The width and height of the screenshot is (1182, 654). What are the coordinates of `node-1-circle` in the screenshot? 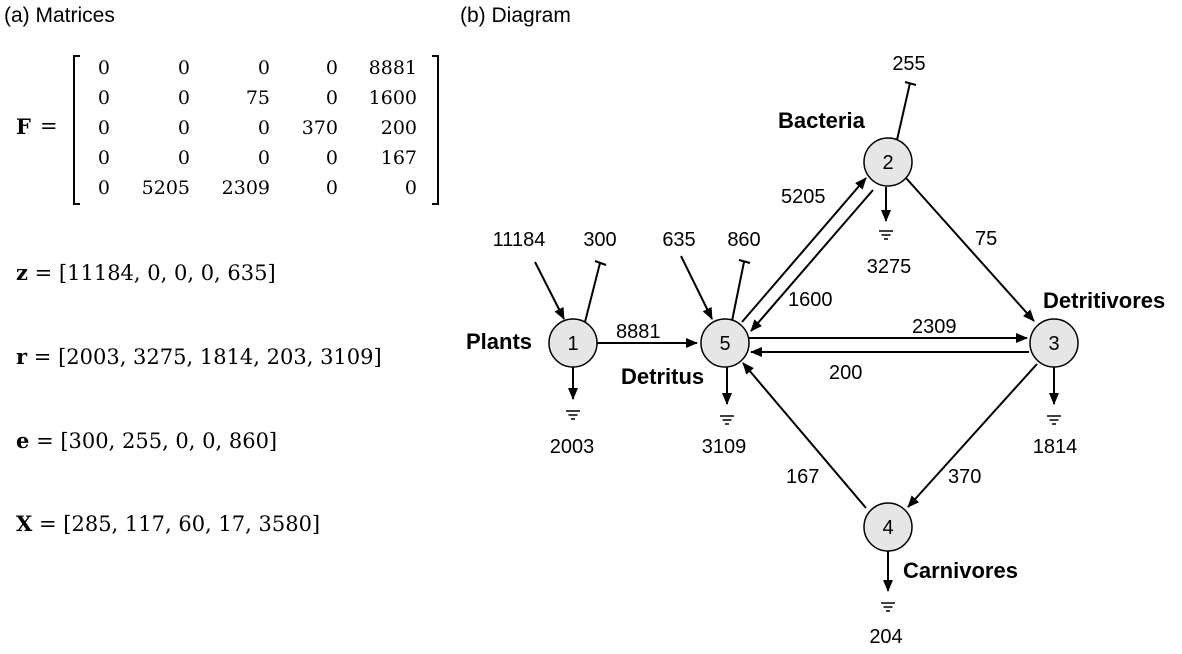 It's located at (573, 343).